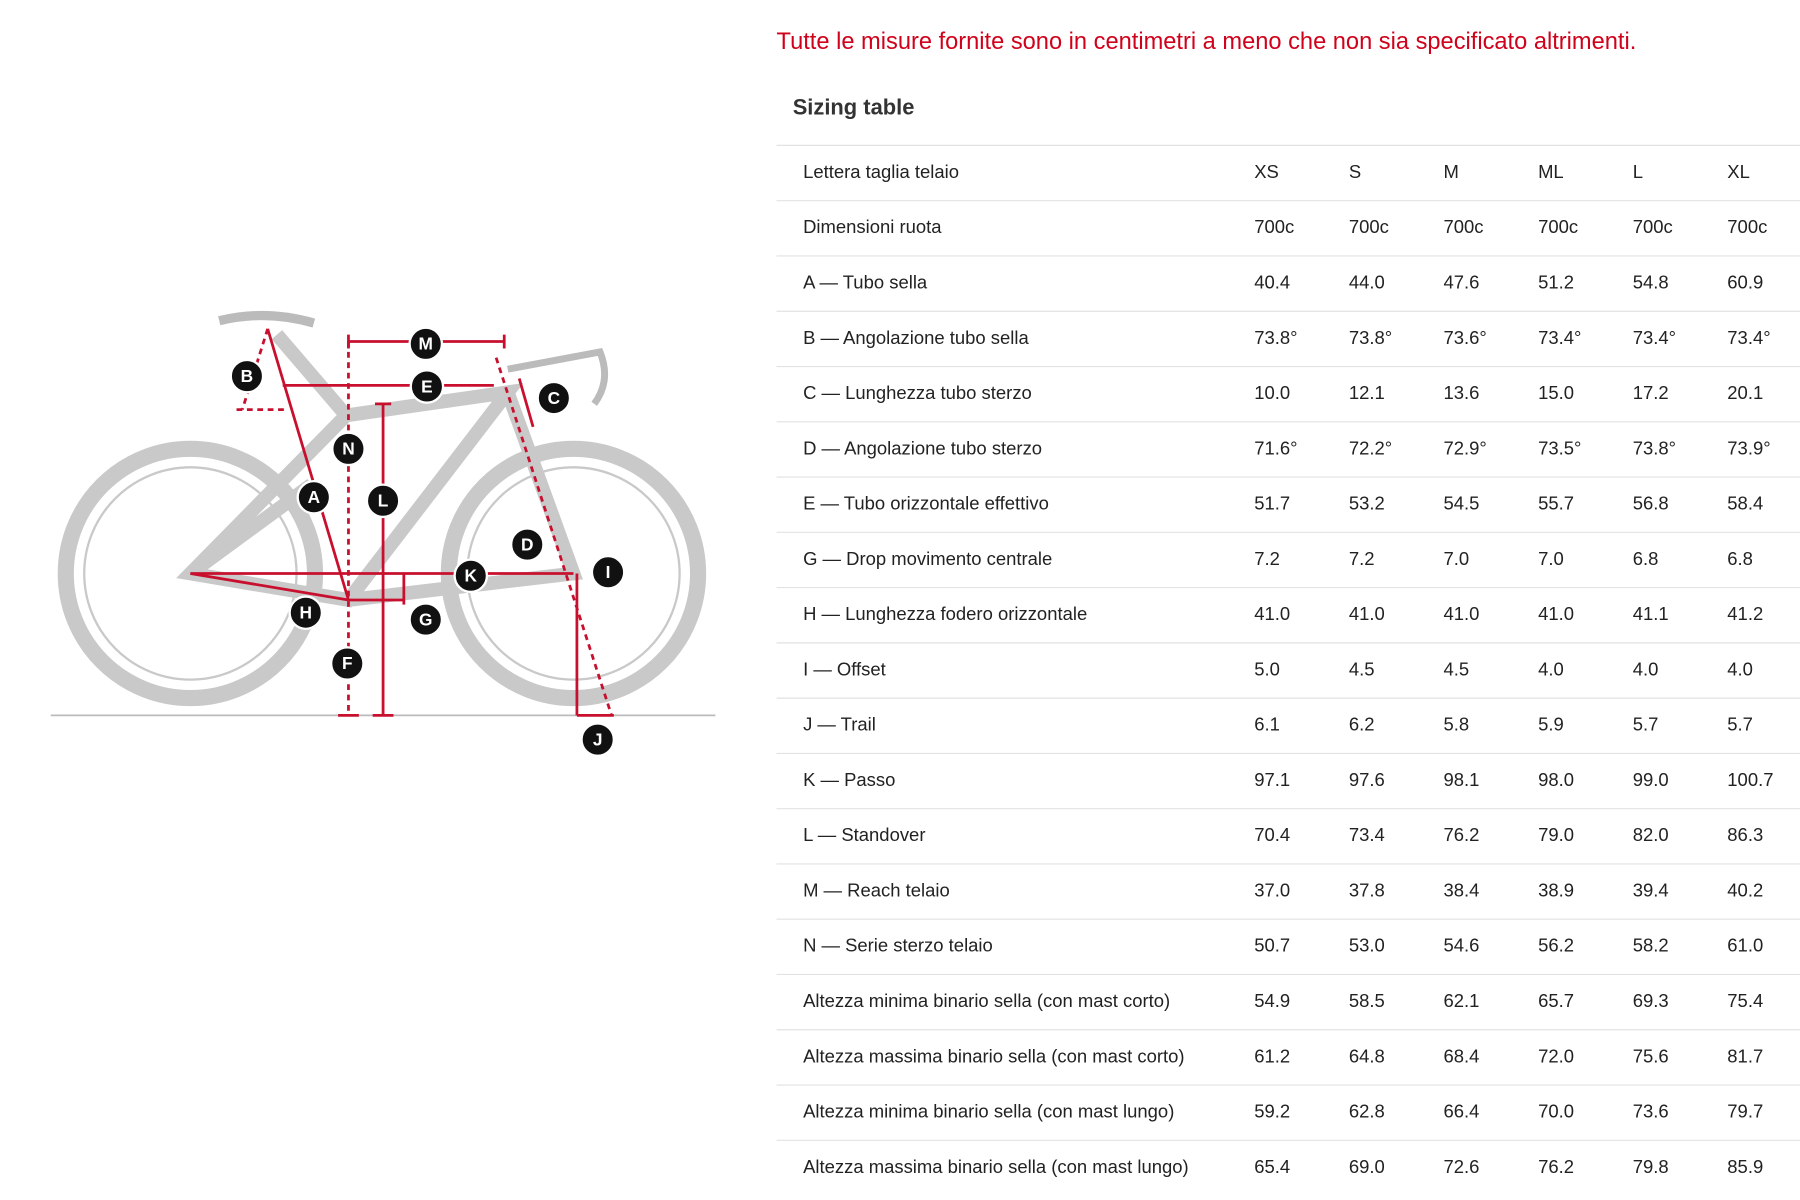 This screenshot has height=1200, width=1800. What do you see at coordinates (1367, 281) in the screenshot?
I see `cell: 44.0` at bounding box center [1367, 281].